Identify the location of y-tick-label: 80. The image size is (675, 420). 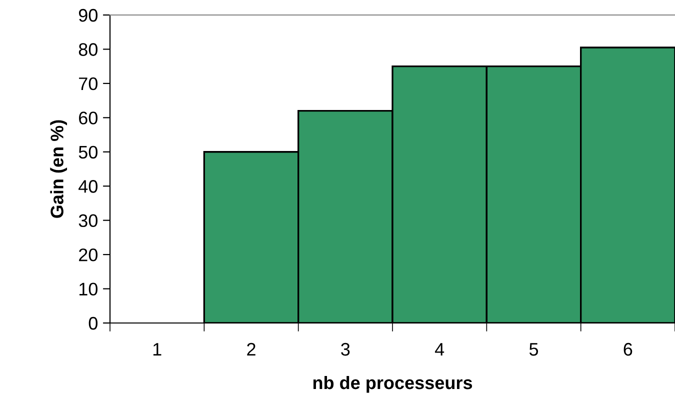
(88, 49).